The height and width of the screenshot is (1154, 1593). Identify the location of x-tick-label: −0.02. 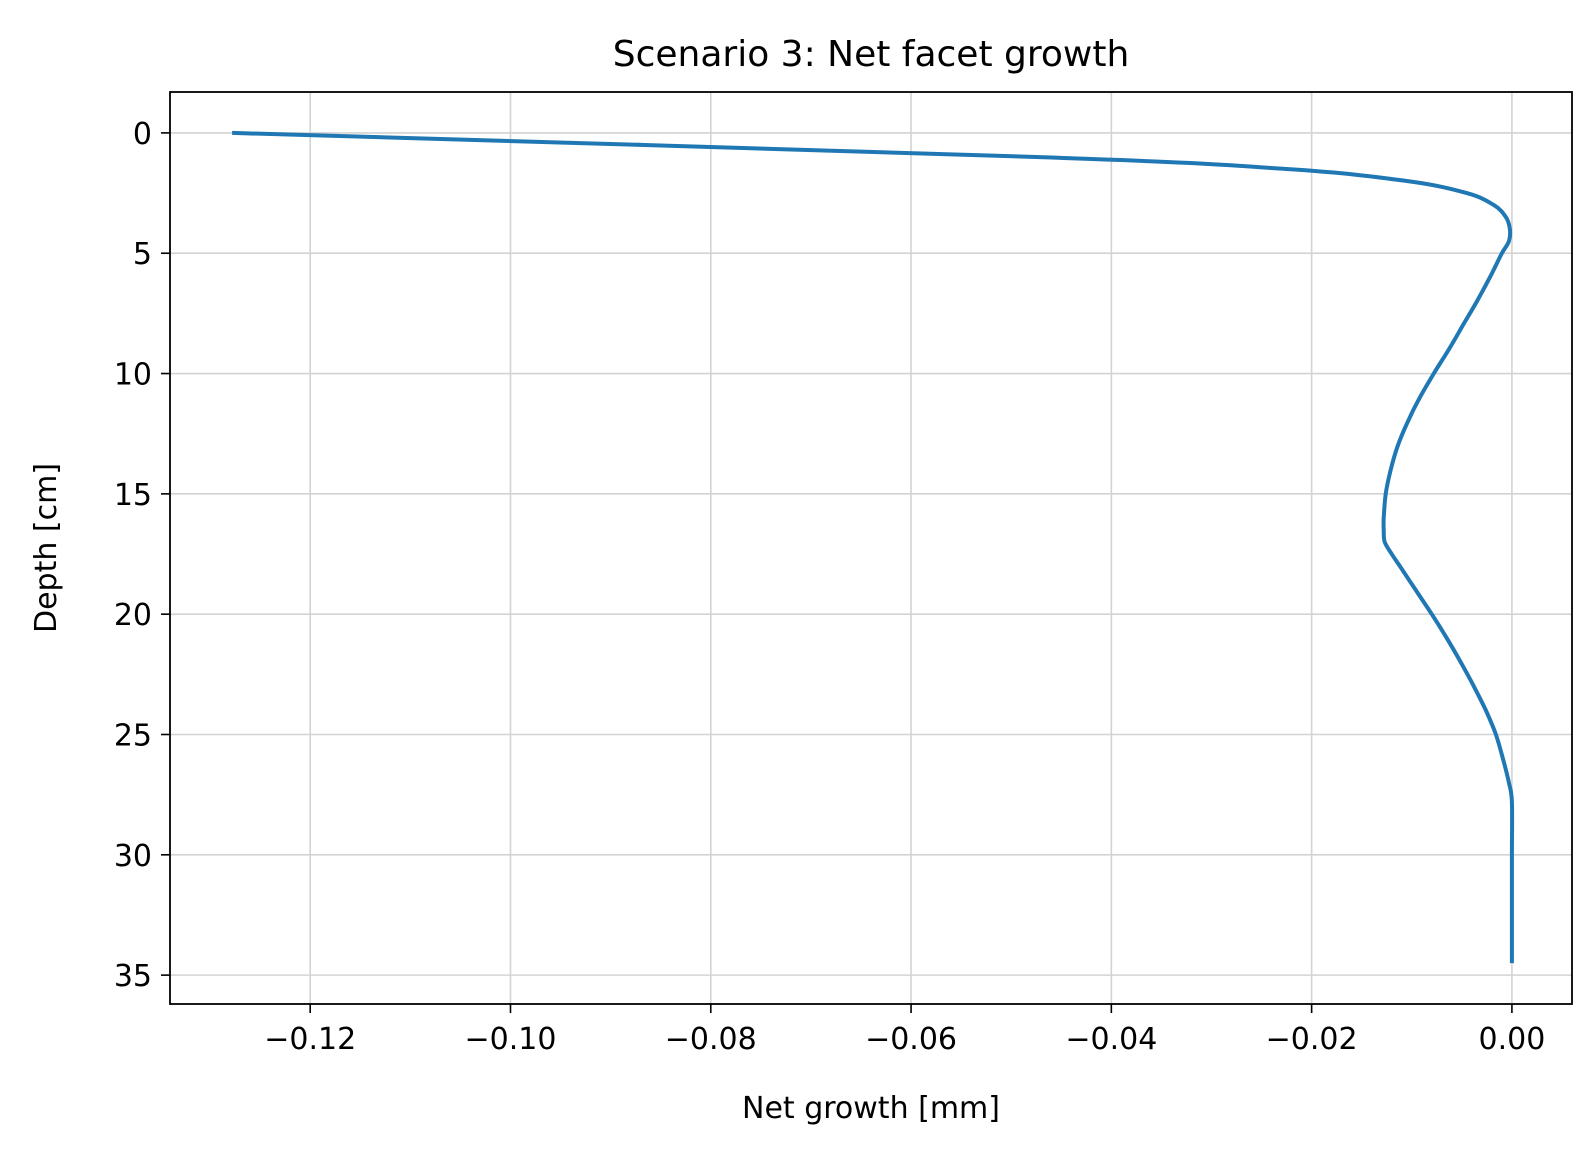
(1312, 1039).